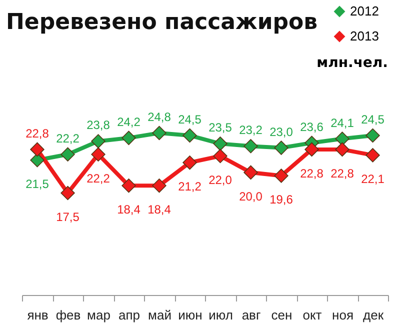  Describe the element at coordinates (251, 130) in the screenshot. I see `data-label: 23,2` at that location.